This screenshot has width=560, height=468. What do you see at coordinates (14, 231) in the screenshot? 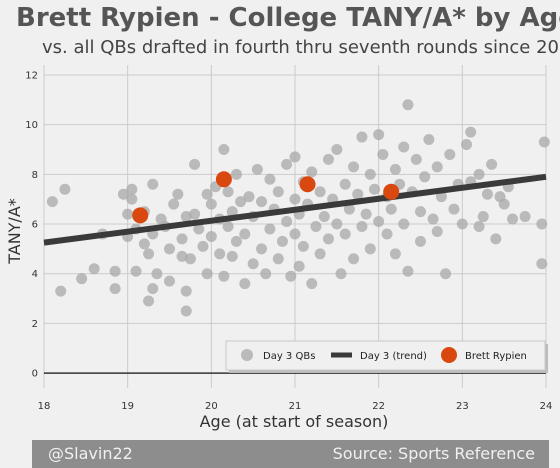
I see `y-axis-label: TANY/A*` at bounding box center [14, 231].